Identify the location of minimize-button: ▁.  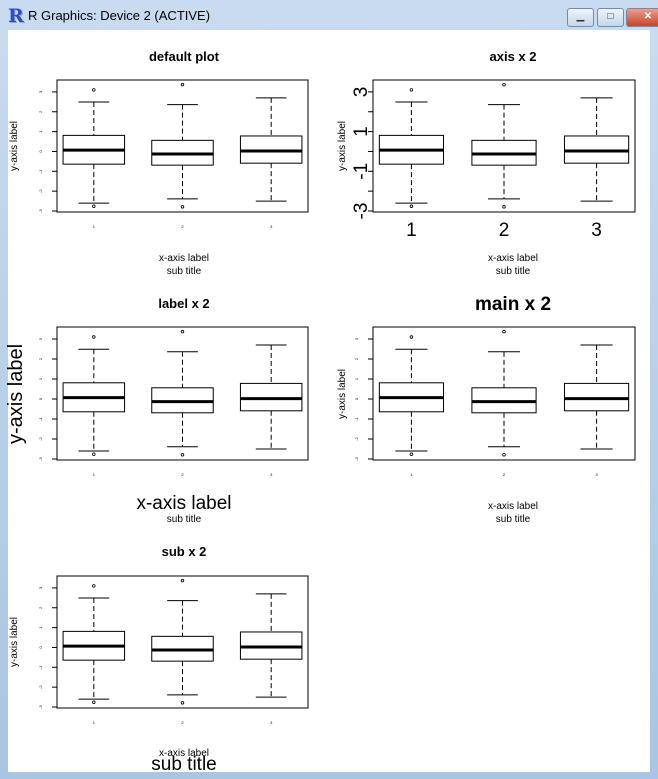
(580, 17).